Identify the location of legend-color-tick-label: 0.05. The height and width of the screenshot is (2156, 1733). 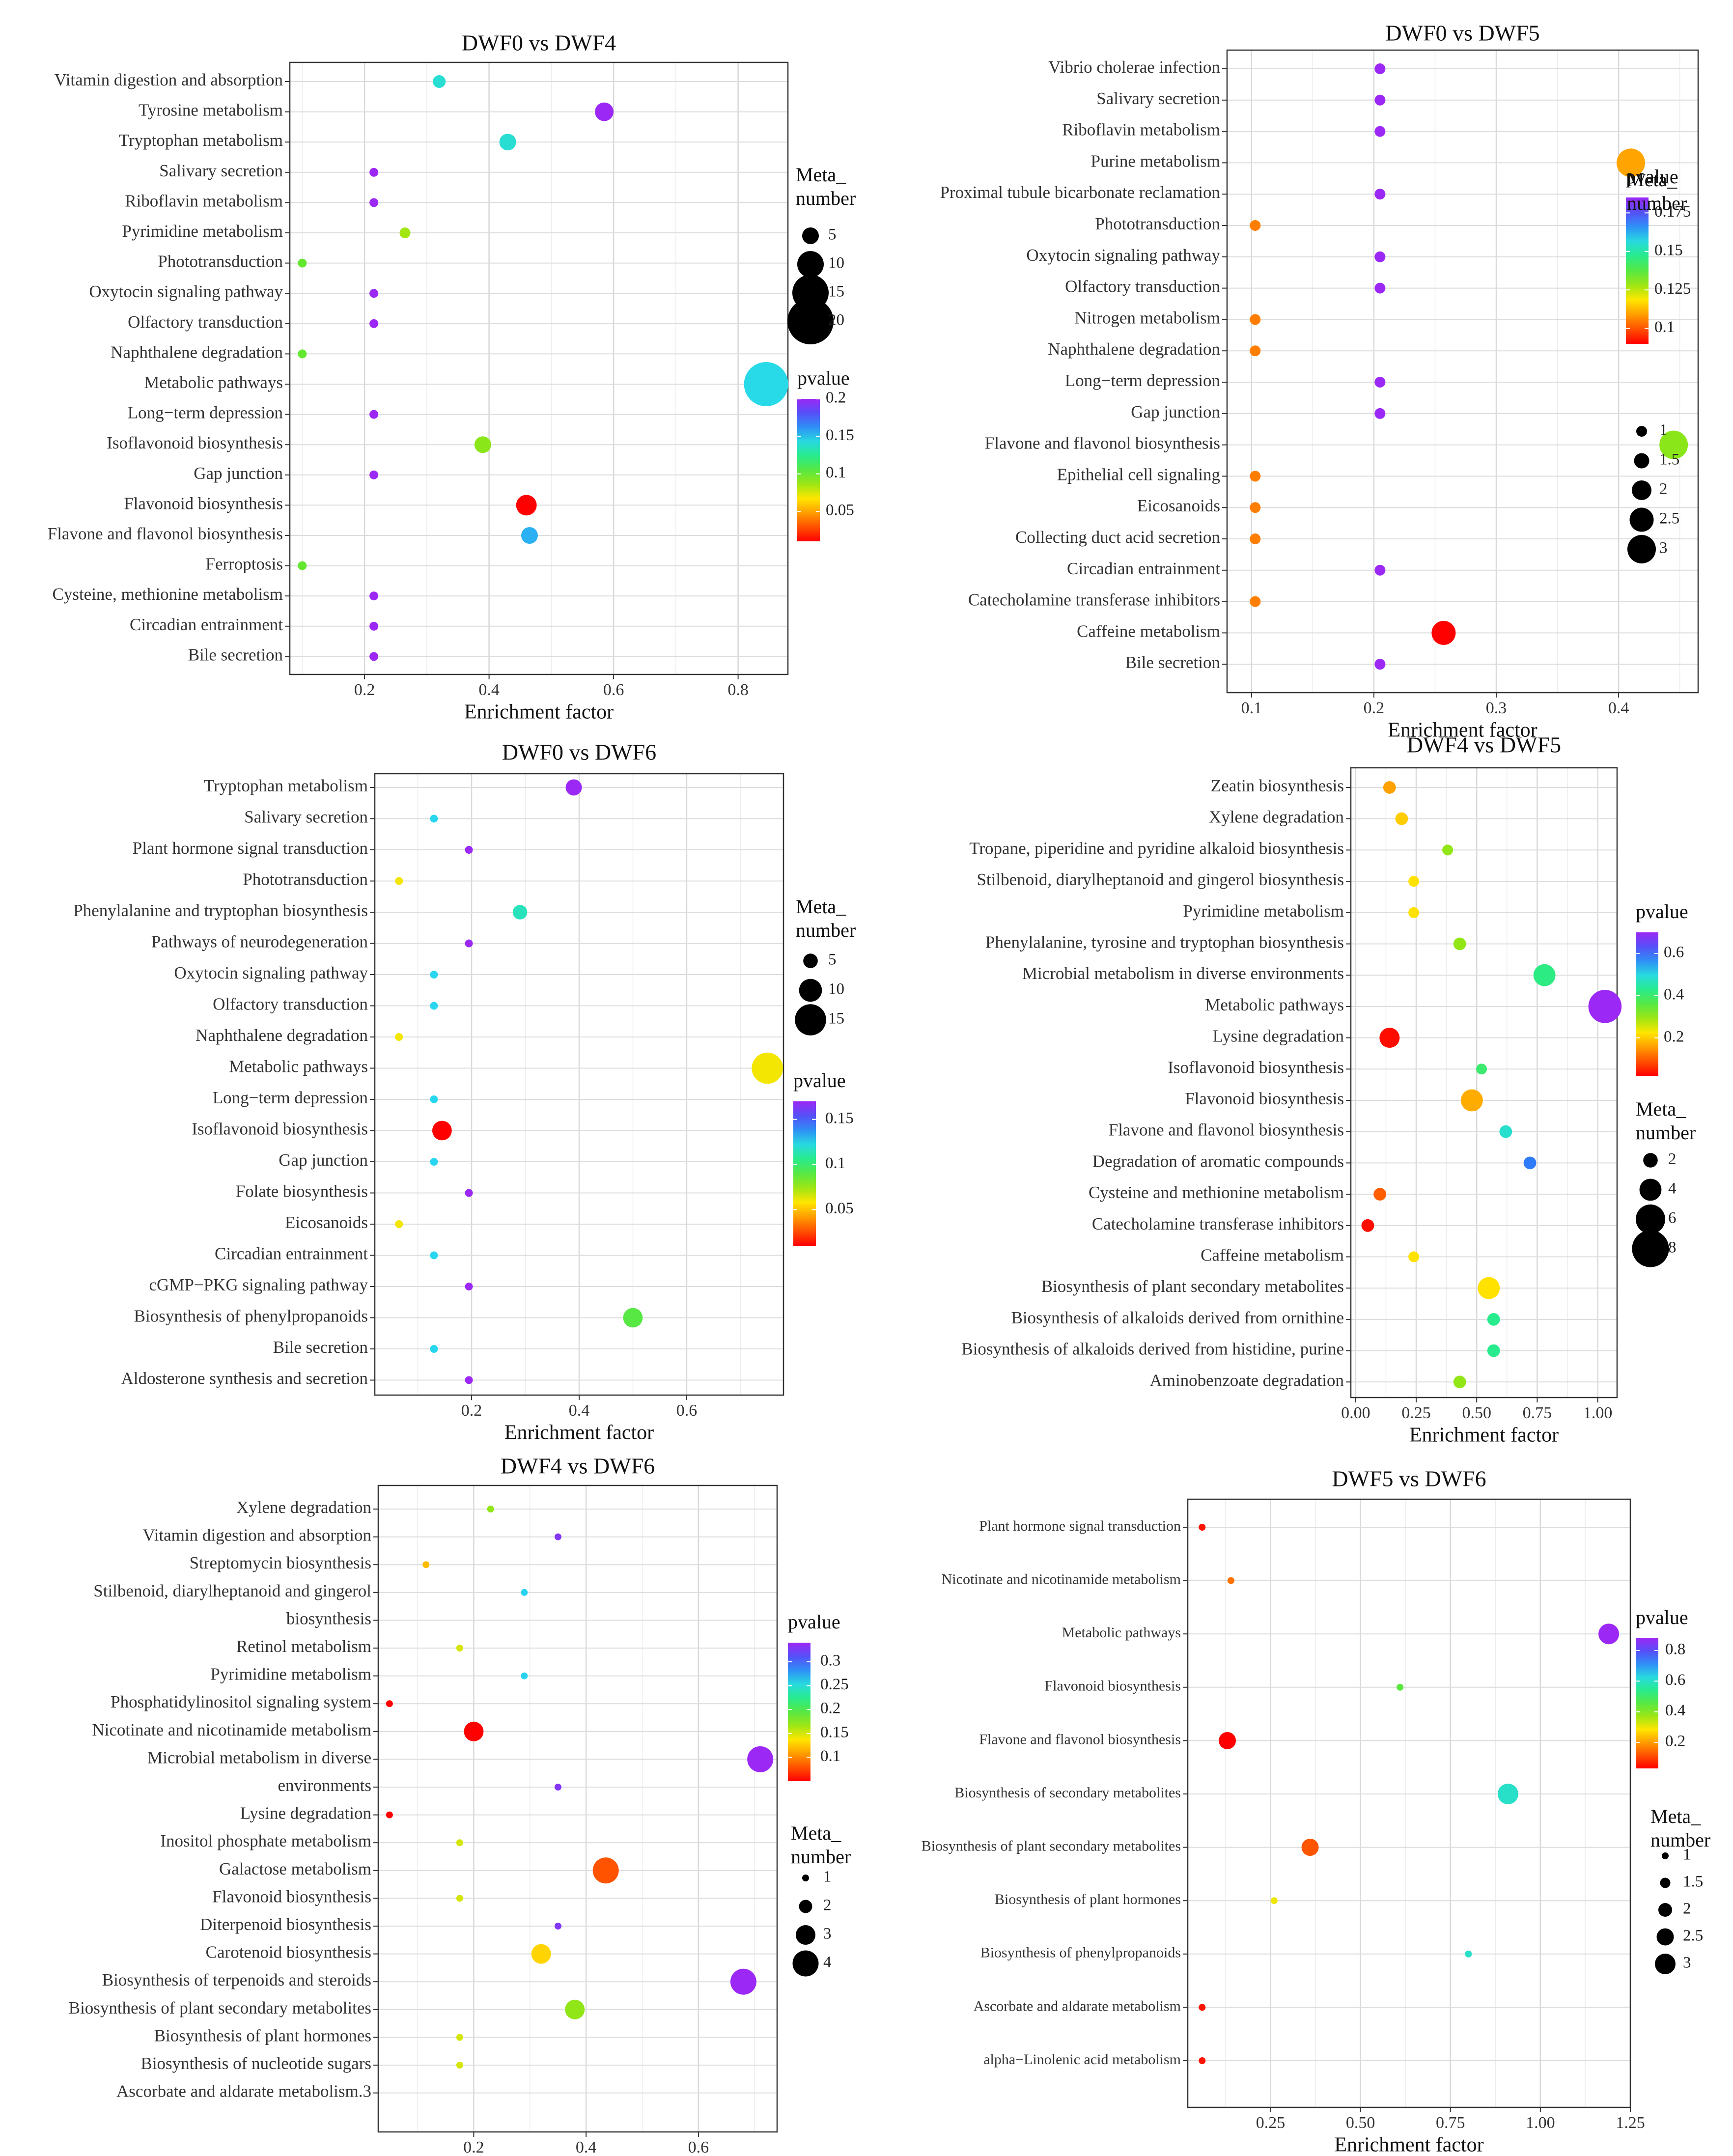
(840, 510).